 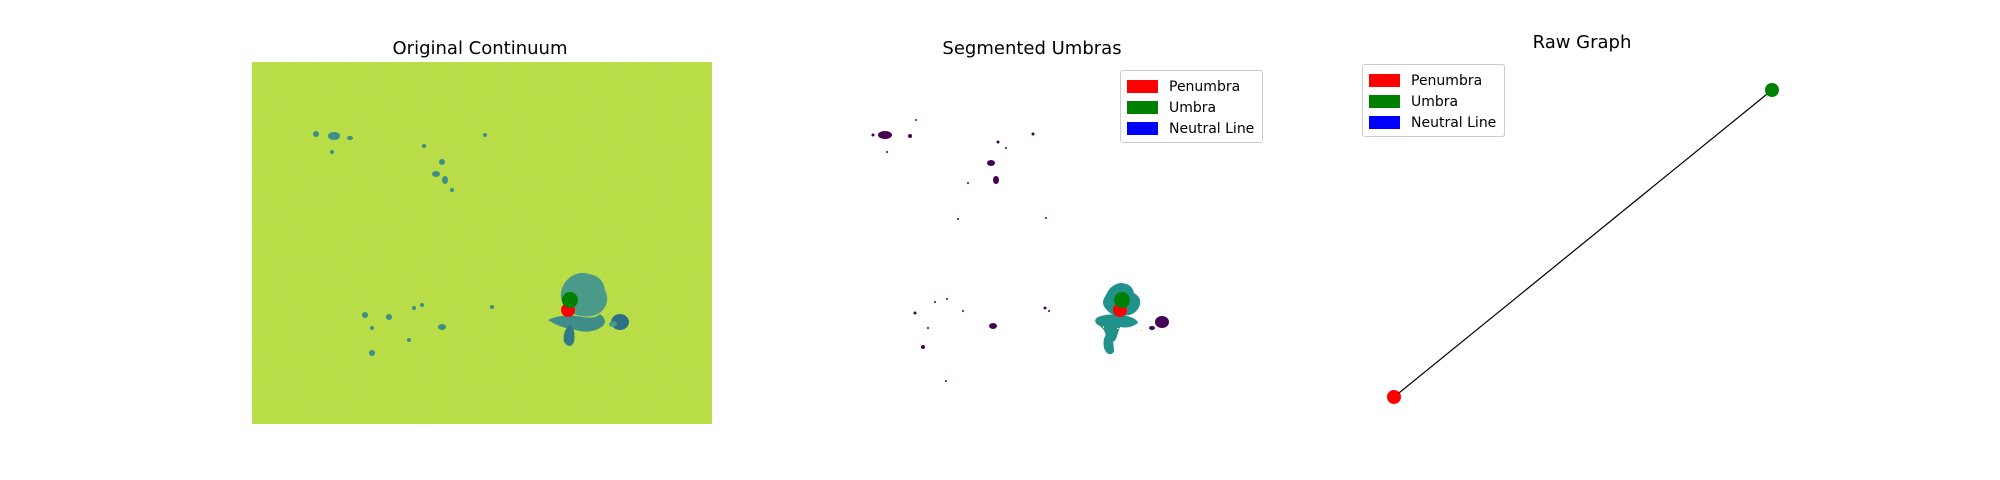 I want to click on graph-edge, so click(x=1583, y=243).